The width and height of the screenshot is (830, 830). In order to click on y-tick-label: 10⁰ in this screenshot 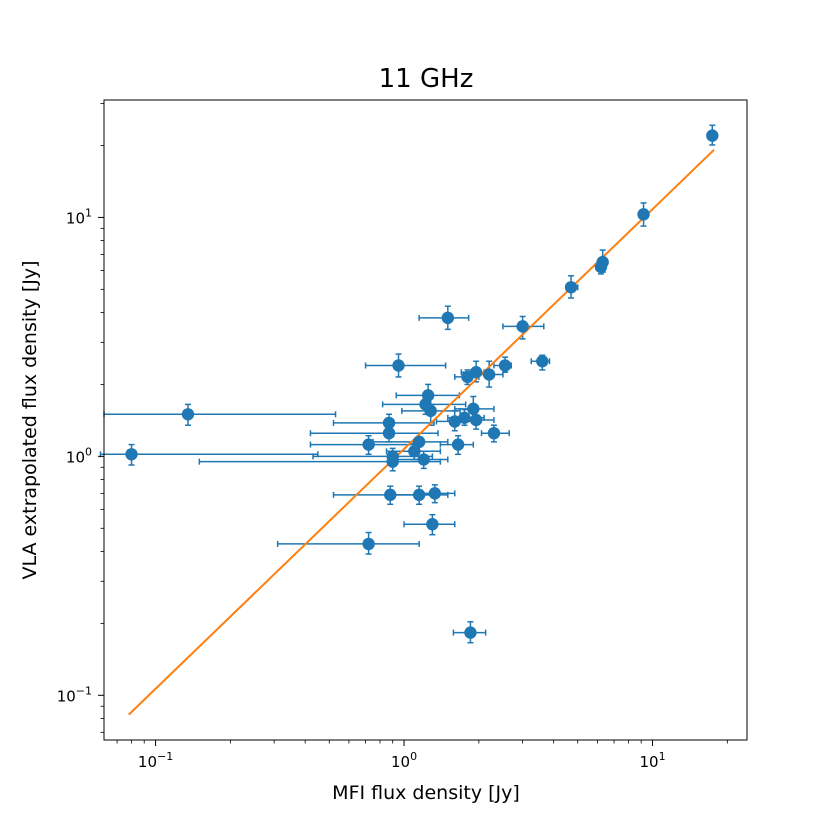, I will do `click(79, 455)`.